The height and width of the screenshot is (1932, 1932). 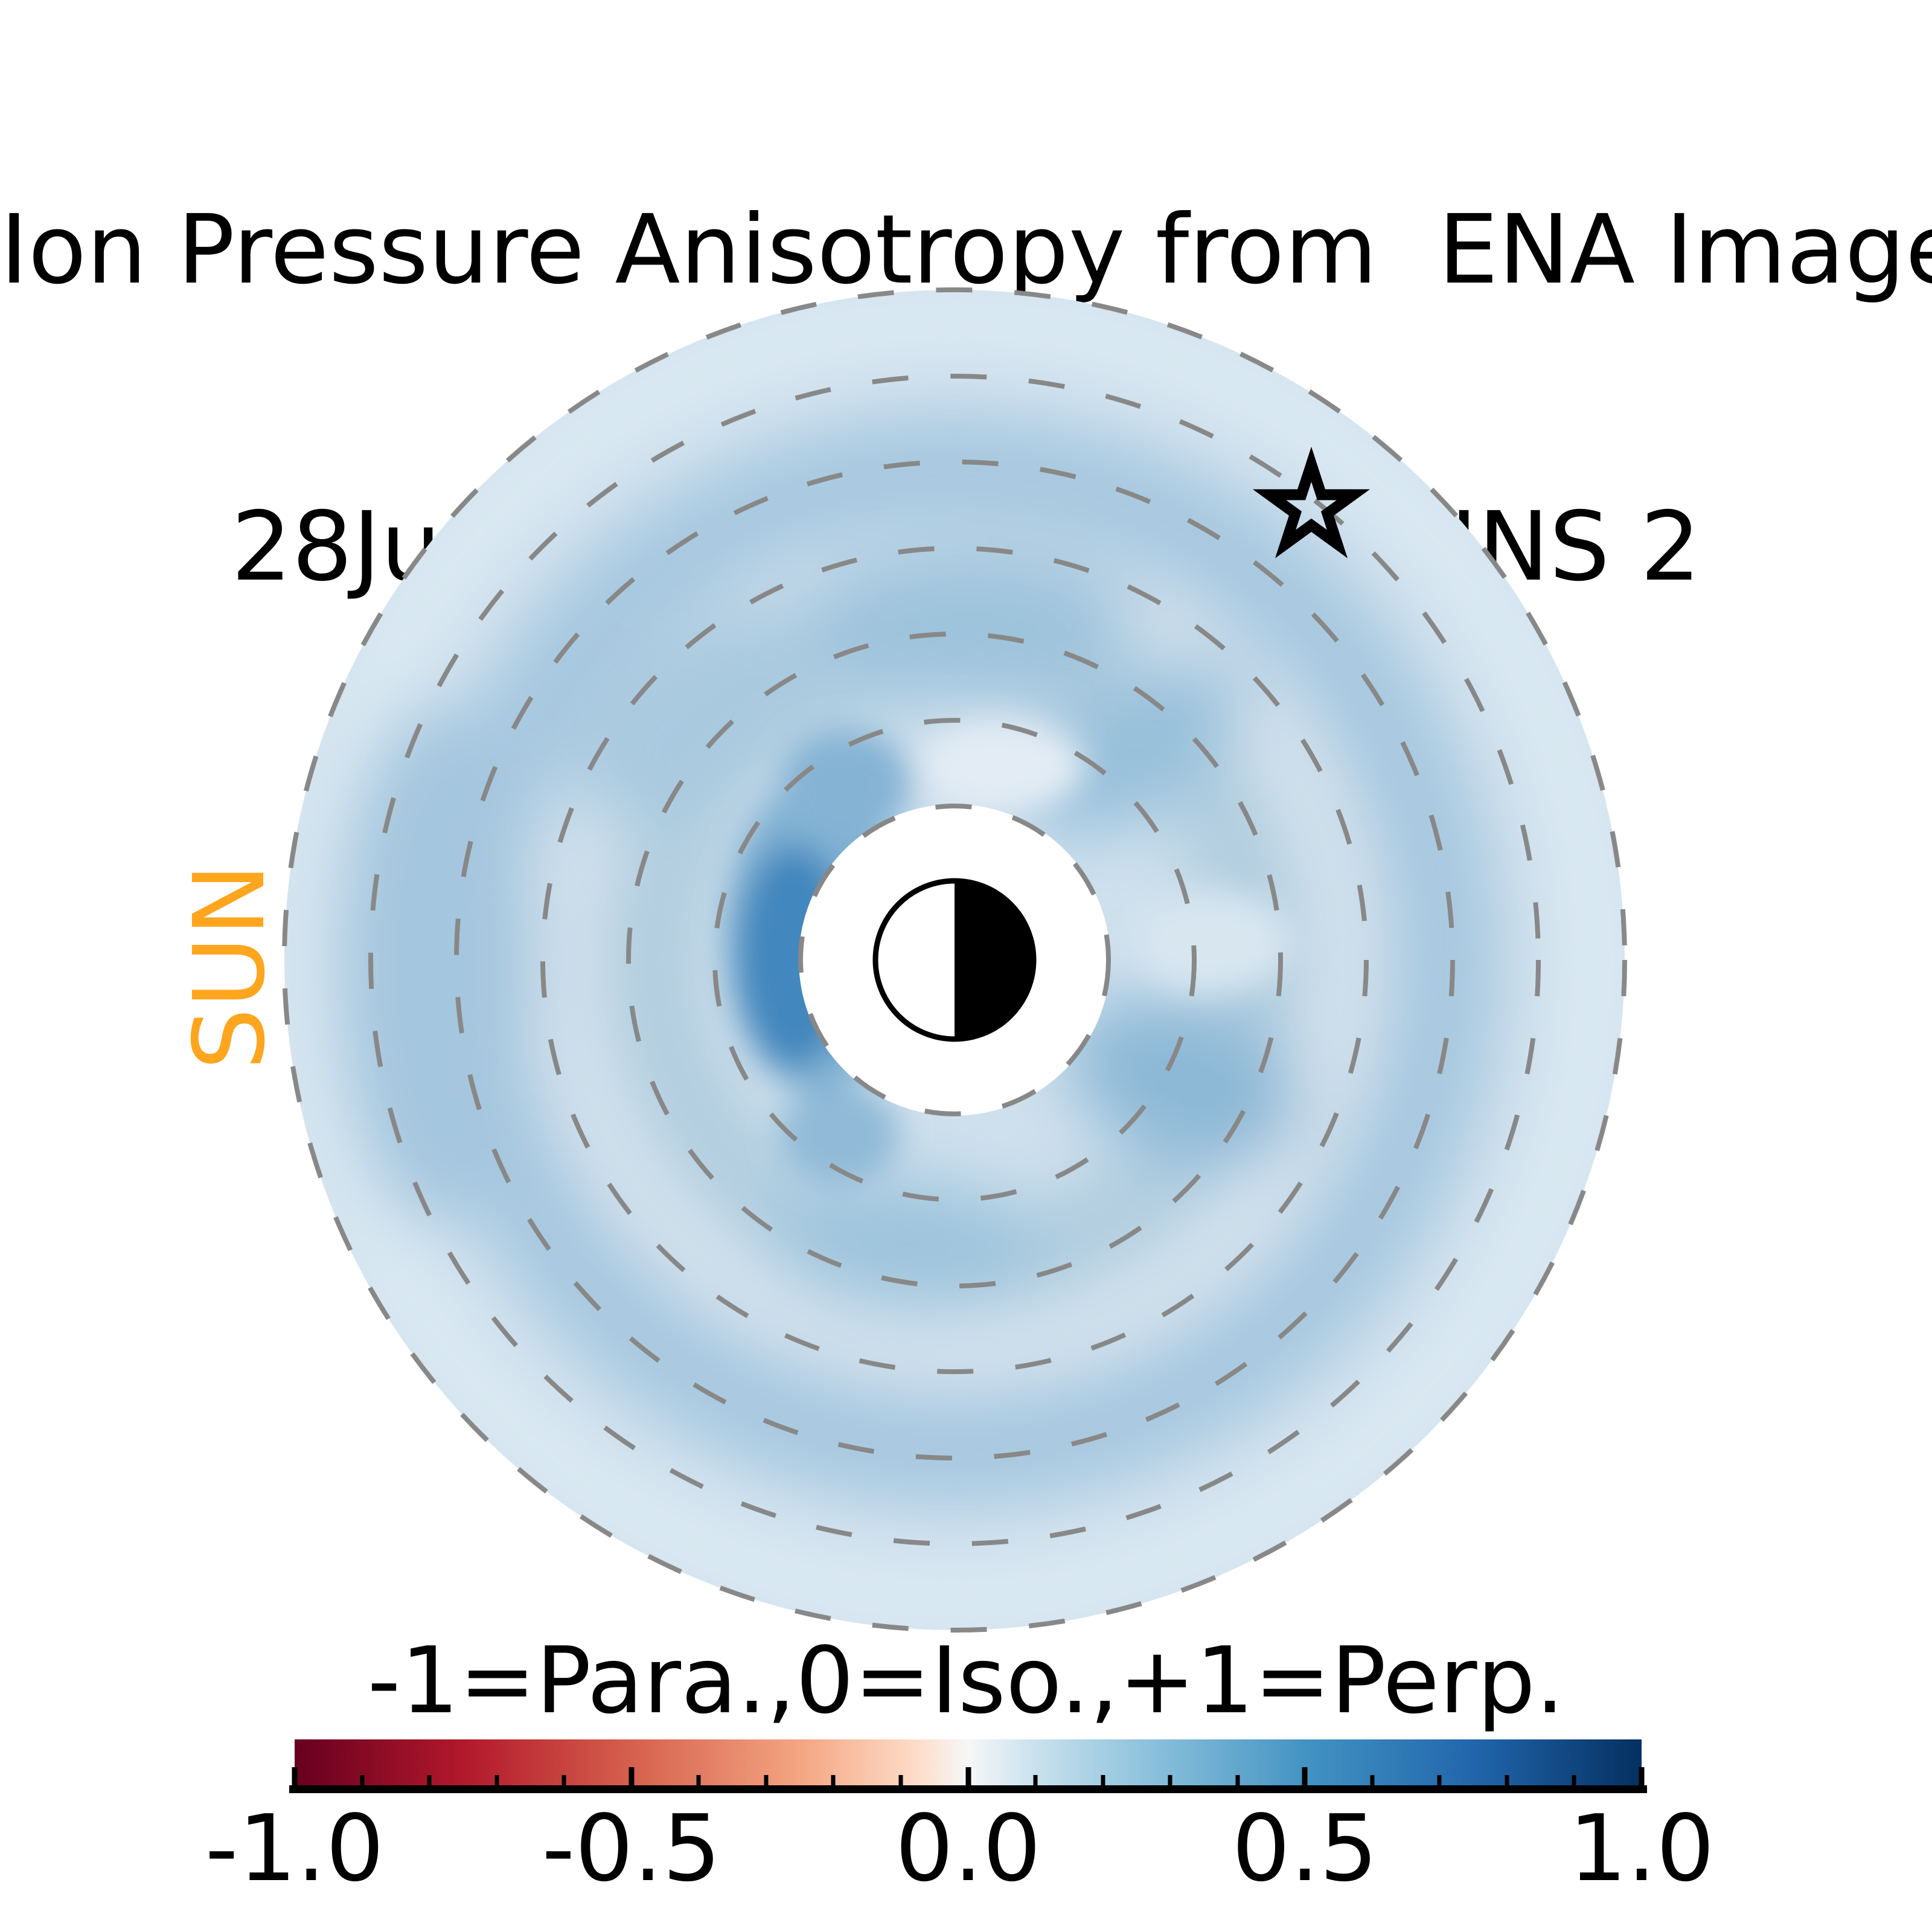 What do you see at coordinates (994, 960) in the screenshot?
I see `earth-nightside` at bounding box center [994, 960].